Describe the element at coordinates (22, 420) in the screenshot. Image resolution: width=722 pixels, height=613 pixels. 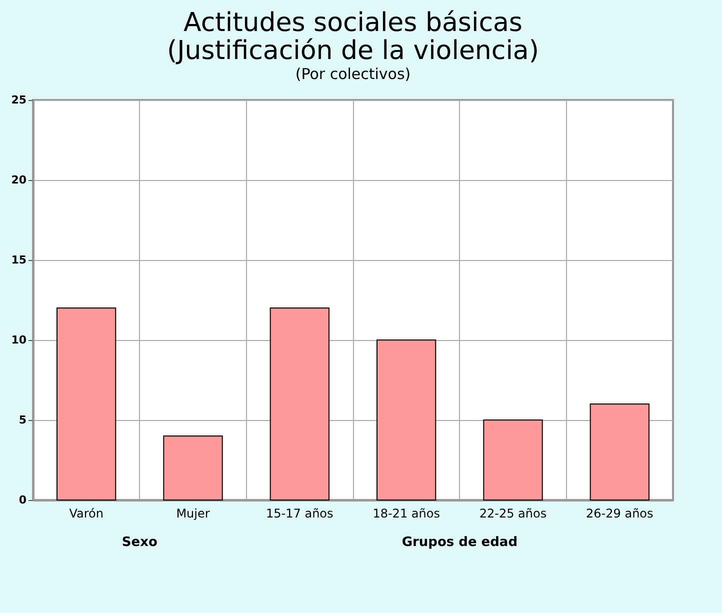
I see `y-tick-label: 5` at that location.